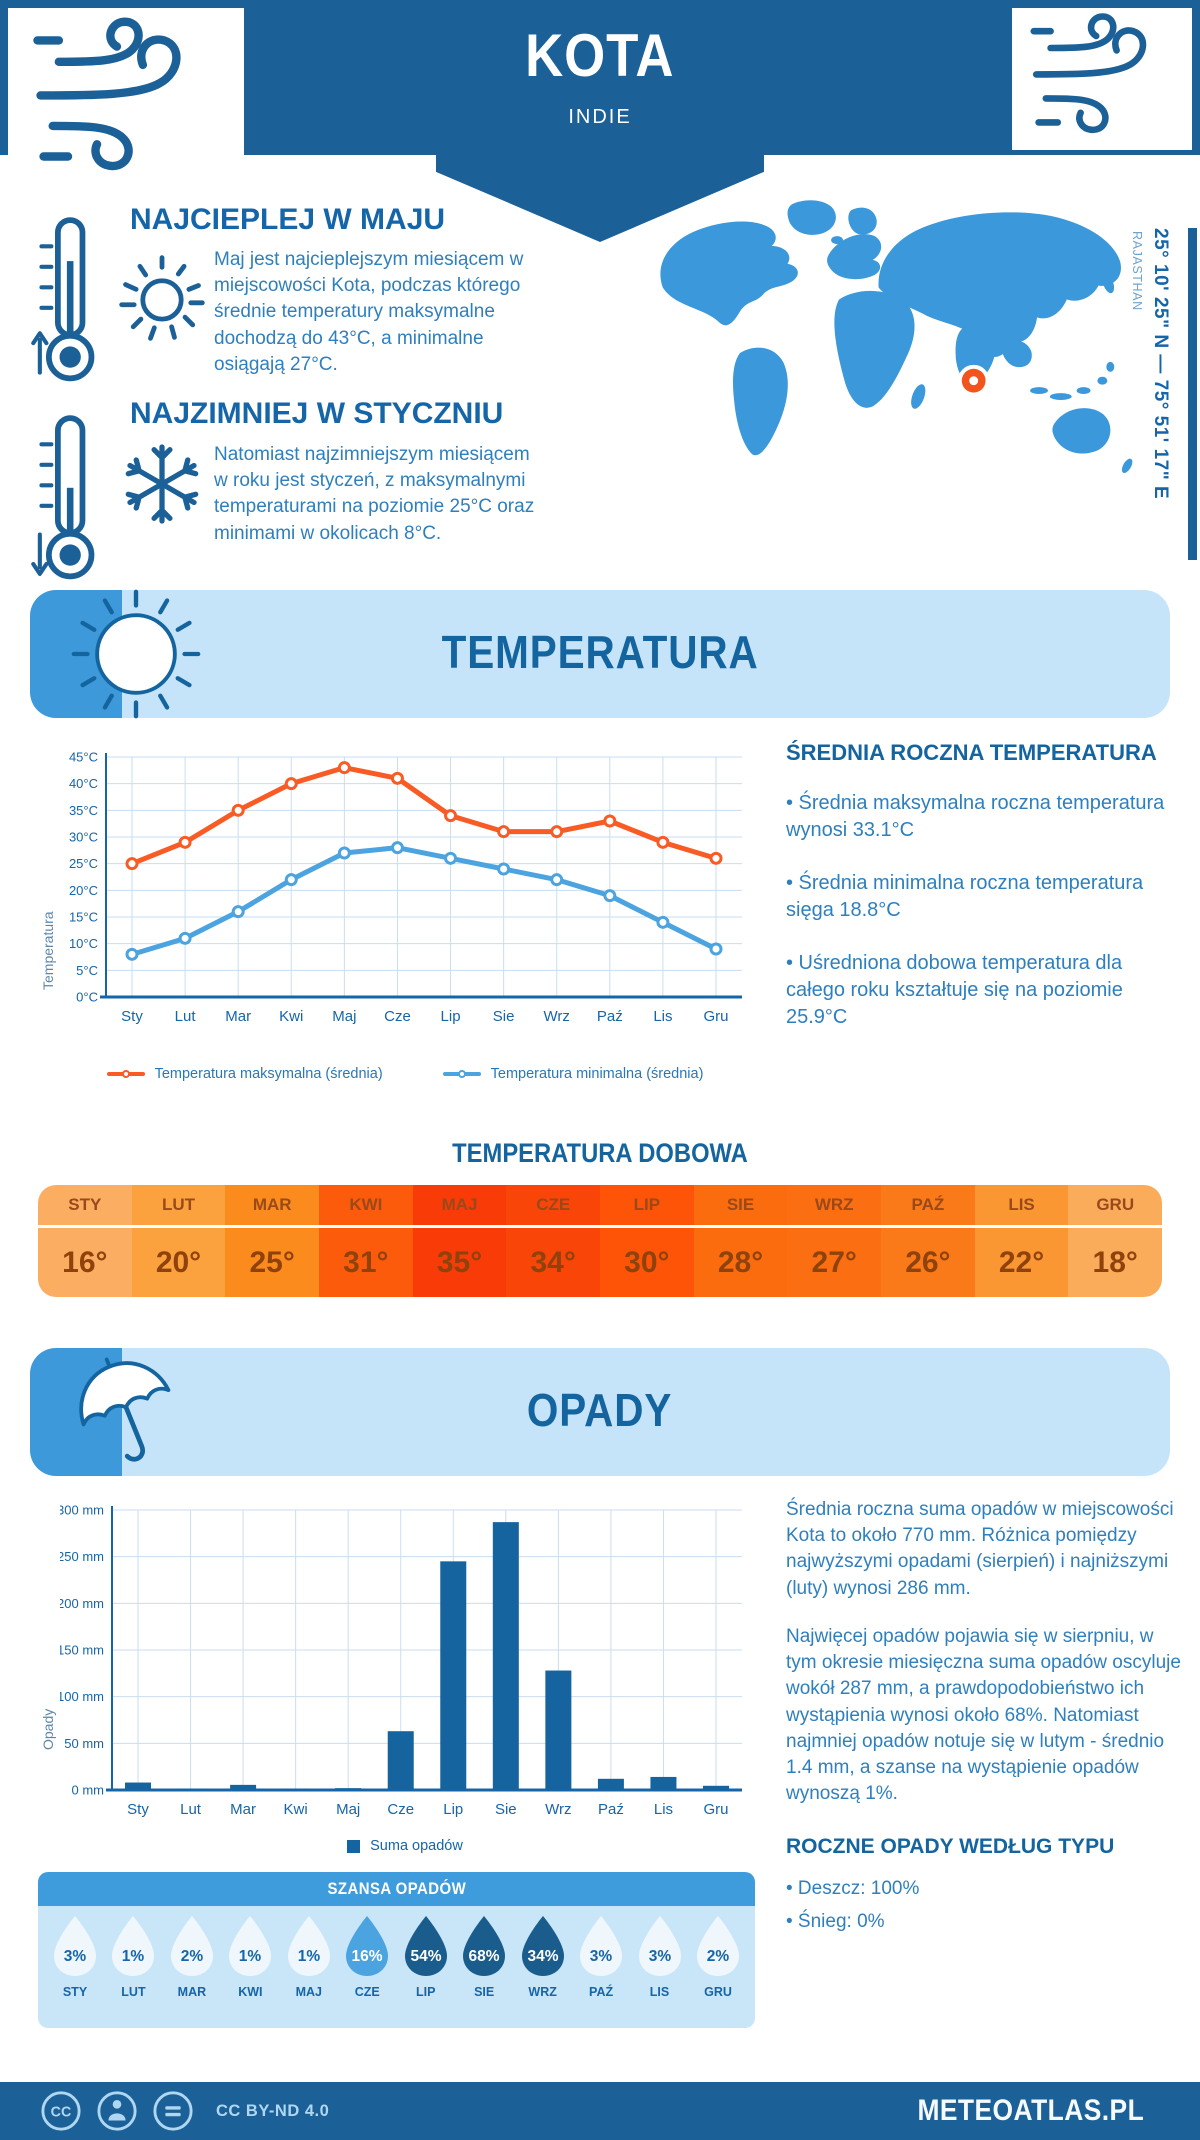  What do you see at coordinates (309, 1957) in the screenshot?
I see `raindrop-cell: 1% MAJ` at bounding box center [309, 1957].